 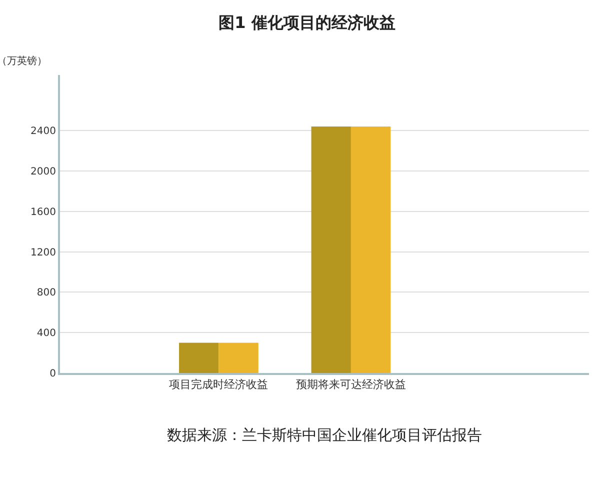 What do you see at coordinates (351, 385) in the screenshot?
I see `x-tick-label: 预期将来可达经济收益` at bounding box center [351, 385].